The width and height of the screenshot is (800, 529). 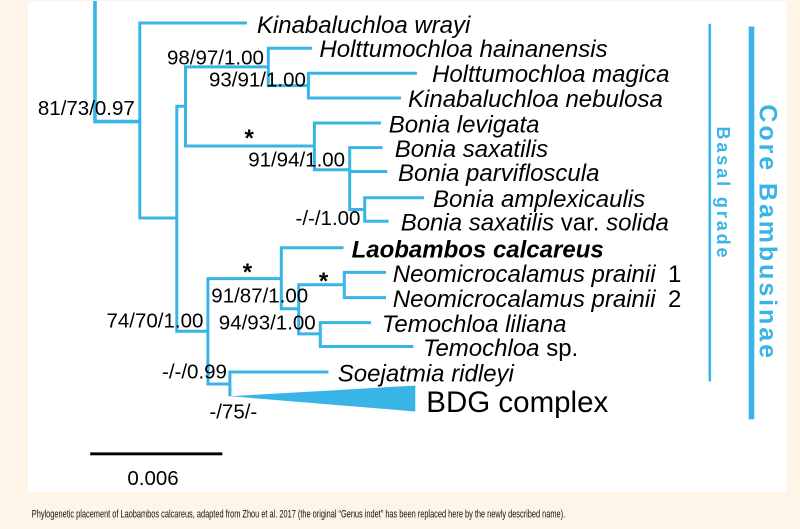 I want to click on svg-text: Bonia levigata, so click(x=464, y=124).